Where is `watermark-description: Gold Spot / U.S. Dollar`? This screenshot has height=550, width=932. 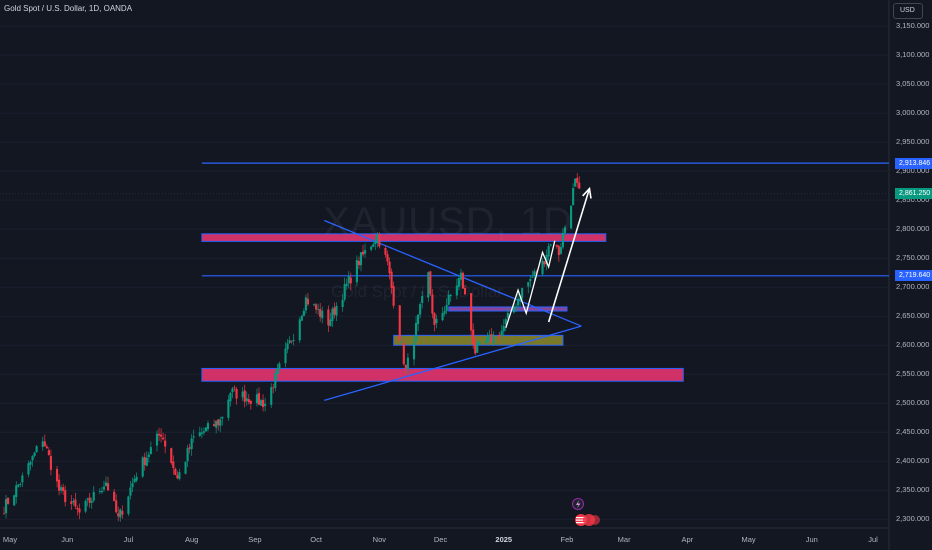
watermark-description: Gold Spot / U.S. Dollar is located at coordinates (417, 291).